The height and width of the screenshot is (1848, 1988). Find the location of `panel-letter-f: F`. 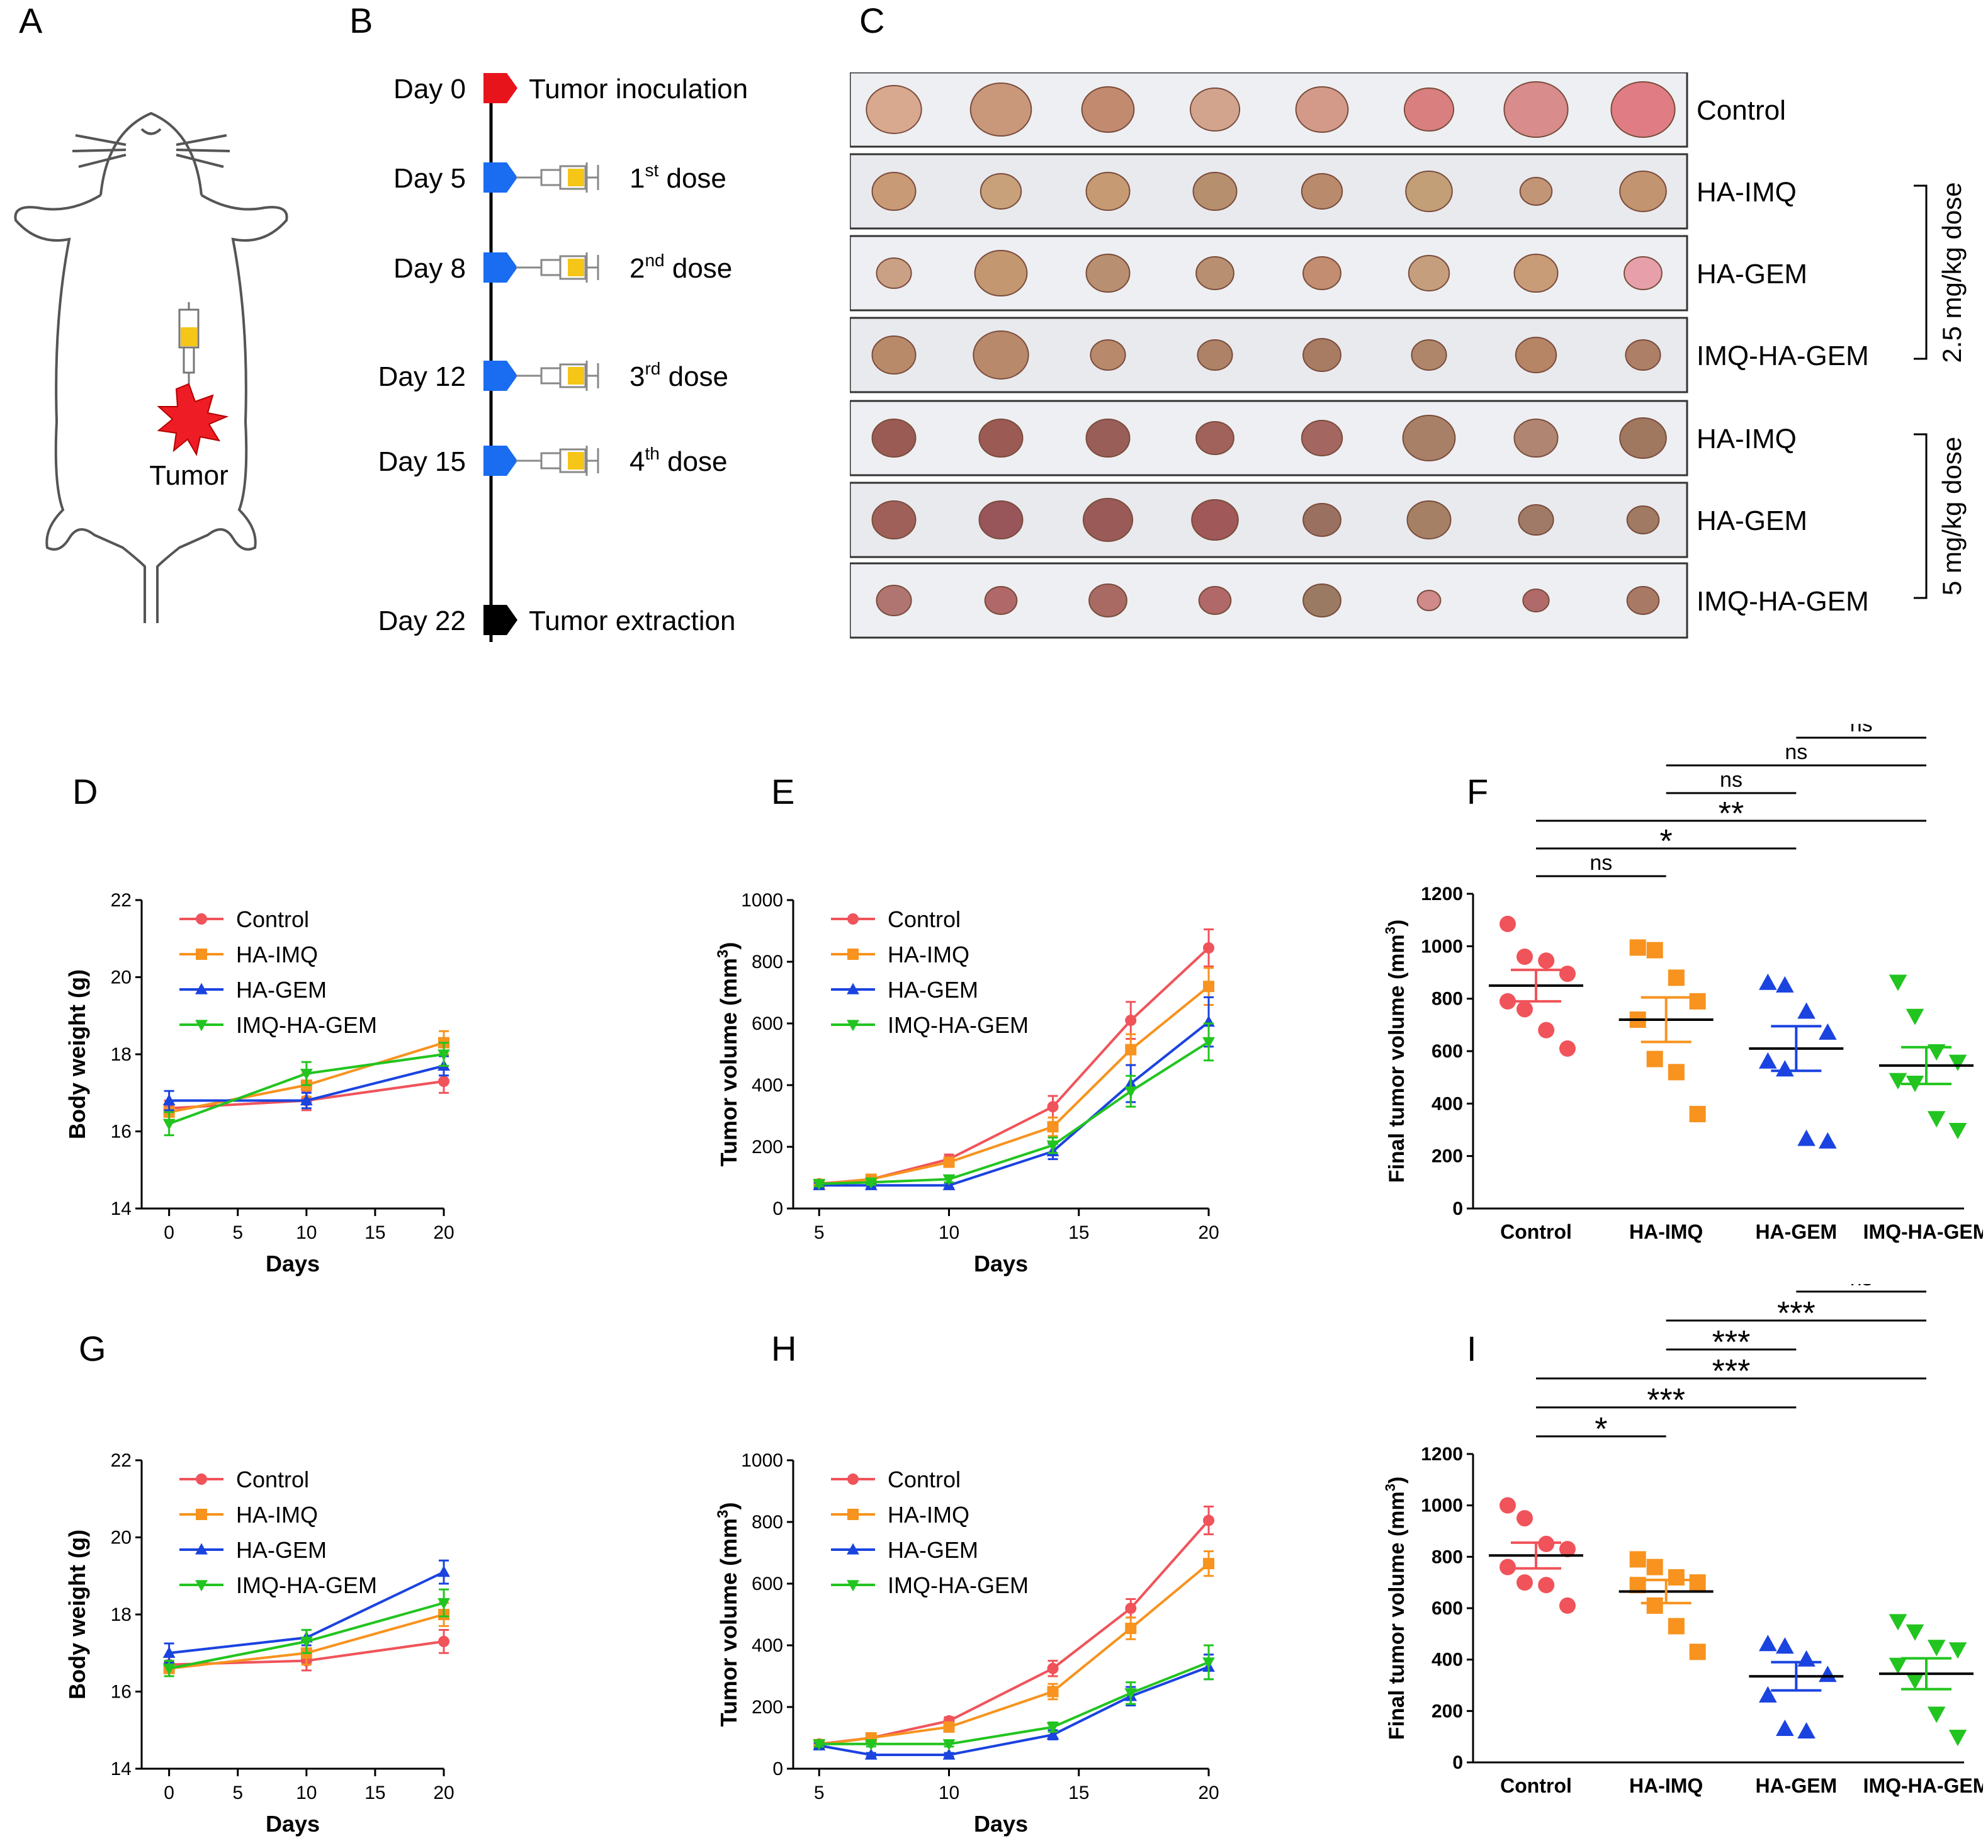

panel-letter-f: F is located at coordinates (1478, 791).